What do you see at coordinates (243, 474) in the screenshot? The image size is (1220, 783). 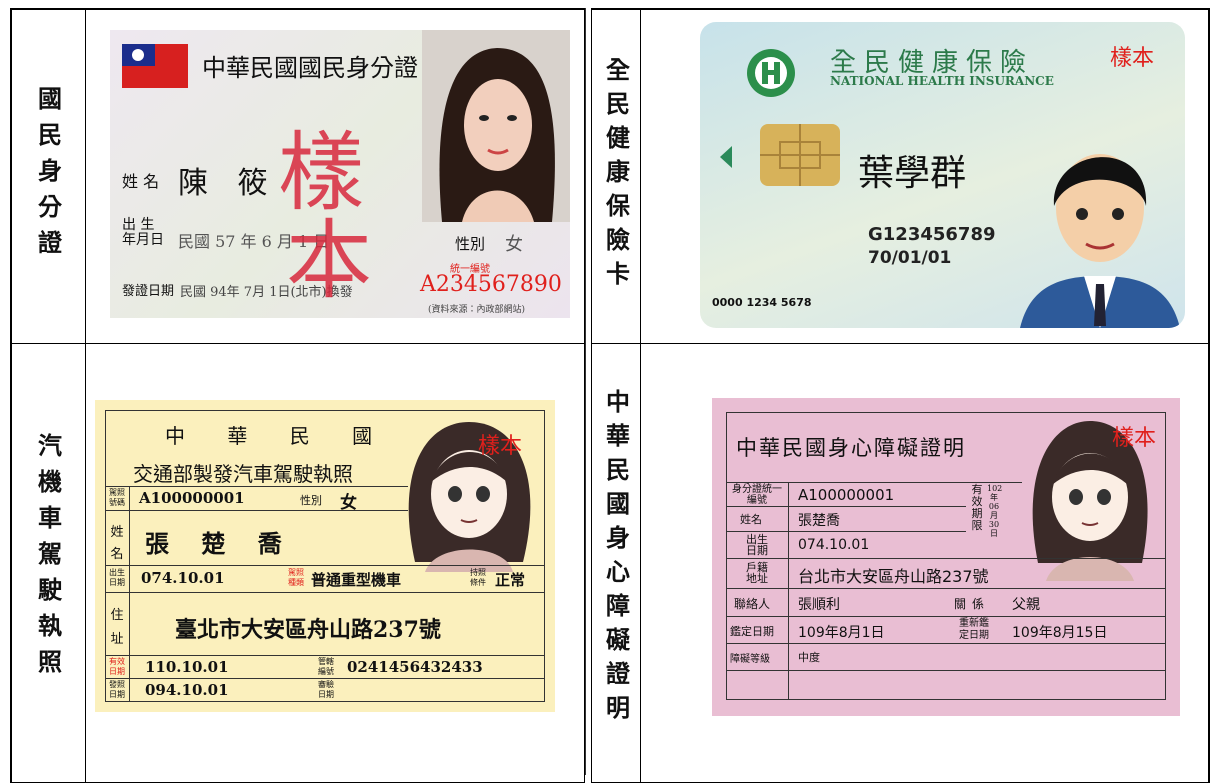 I see `card-title: 交通部製發汽車駕駛執照` at bounding box center [243, 474].